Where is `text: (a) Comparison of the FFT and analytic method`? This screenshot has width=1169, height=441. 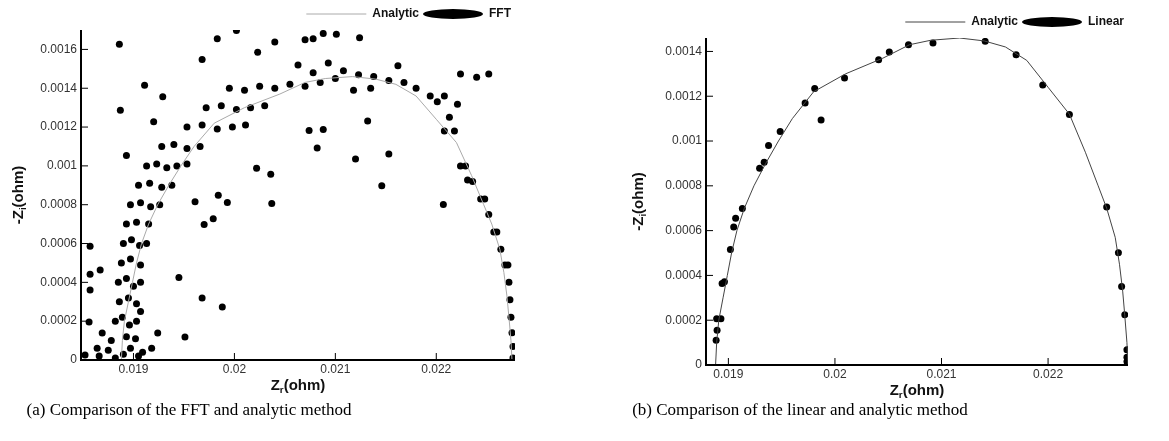 text: (a) Comparison of the FFT and analytic method is located at coordinates (189, 410).